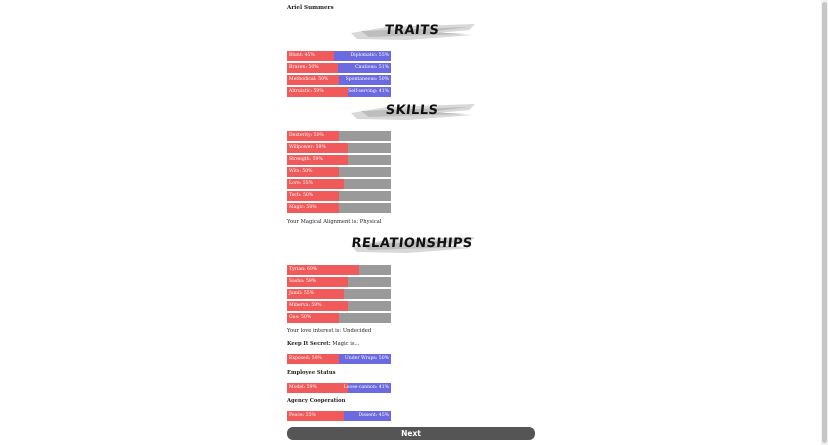 Image resolution: width=828 pixels, height=445 pixels. What do you see at coordinates (303, 269) in the screenshot?
I see `relationship-label: Tyrian: 69%` at bounding box center [303, 269].